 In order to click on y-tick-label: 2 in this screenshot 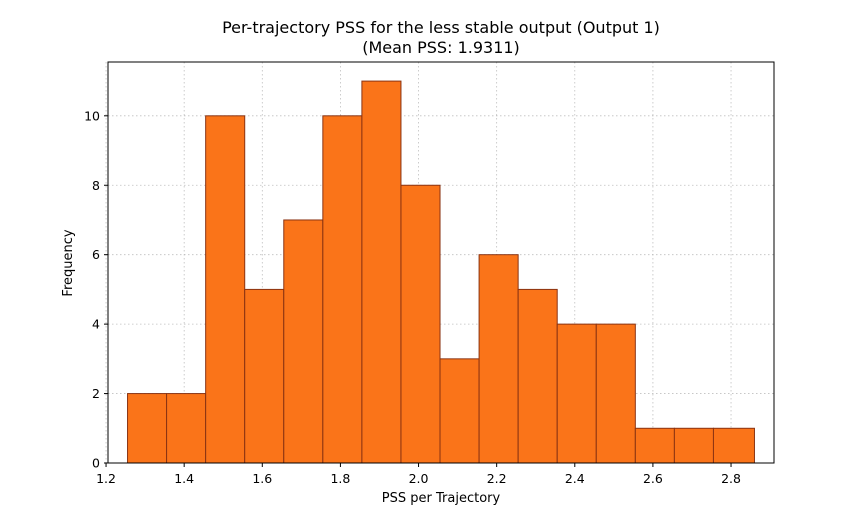, I will do `click(96, 393)`.